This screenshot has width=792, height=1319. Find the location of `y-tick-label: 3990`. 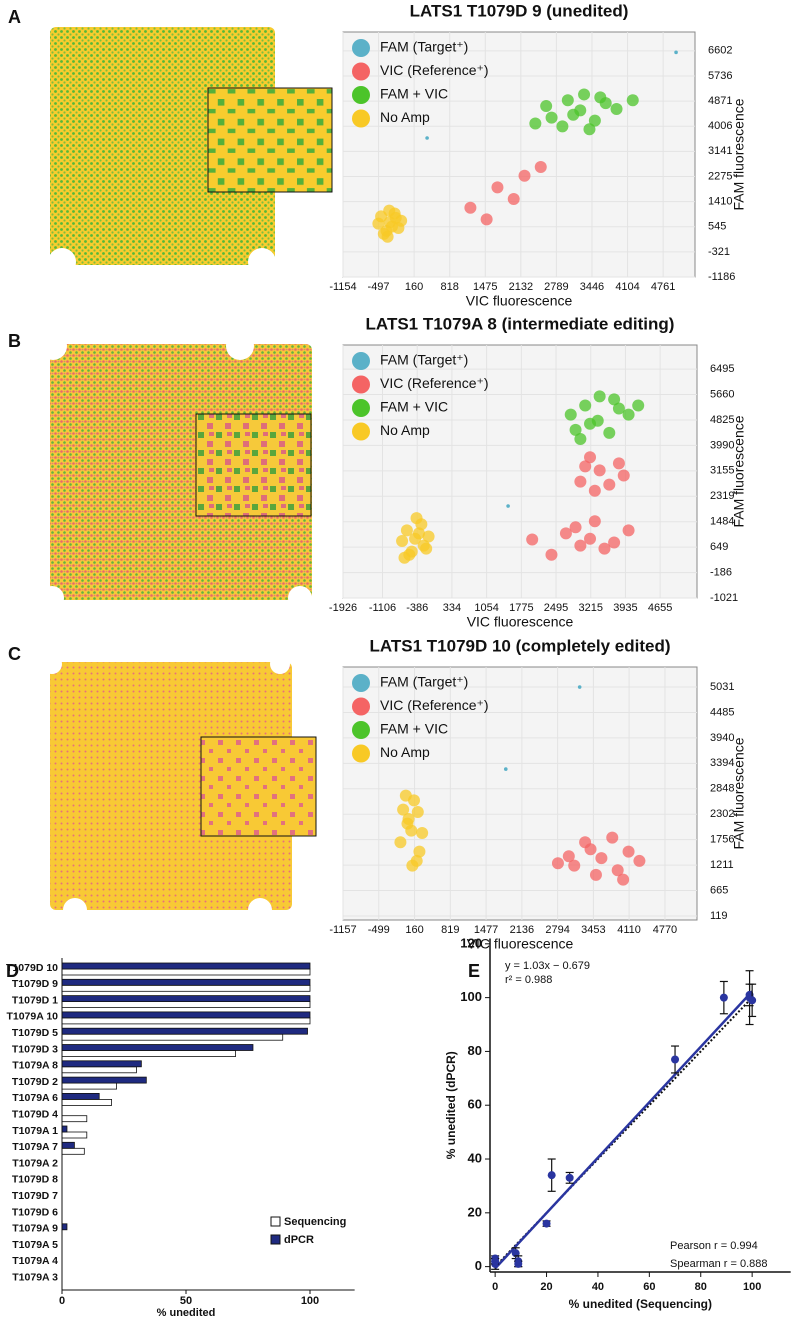

y-tick-label: 3990 is located at coordinates (722, 445).